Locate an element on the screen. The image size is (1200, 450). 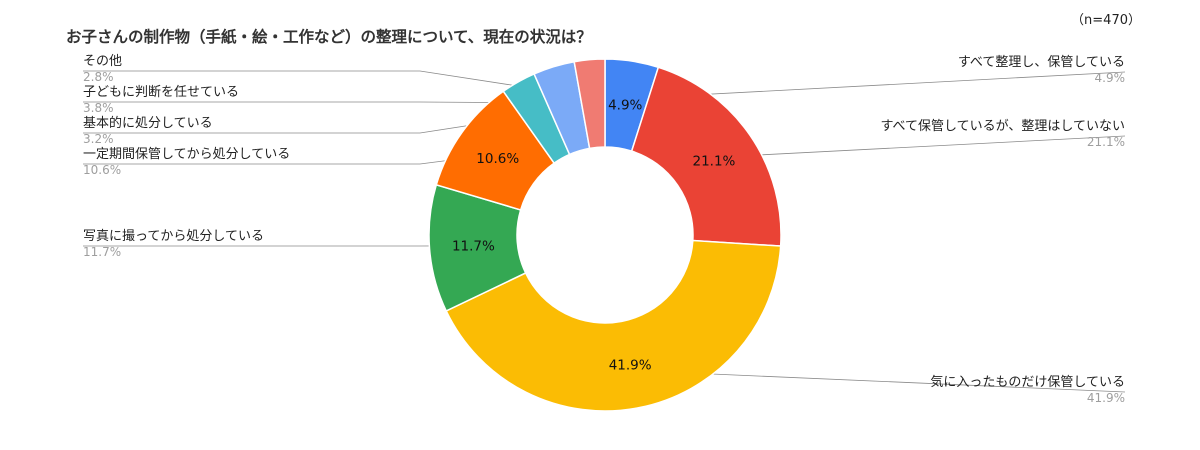
legend-percent-label: 3.2% is located at coordinates (98, 139).